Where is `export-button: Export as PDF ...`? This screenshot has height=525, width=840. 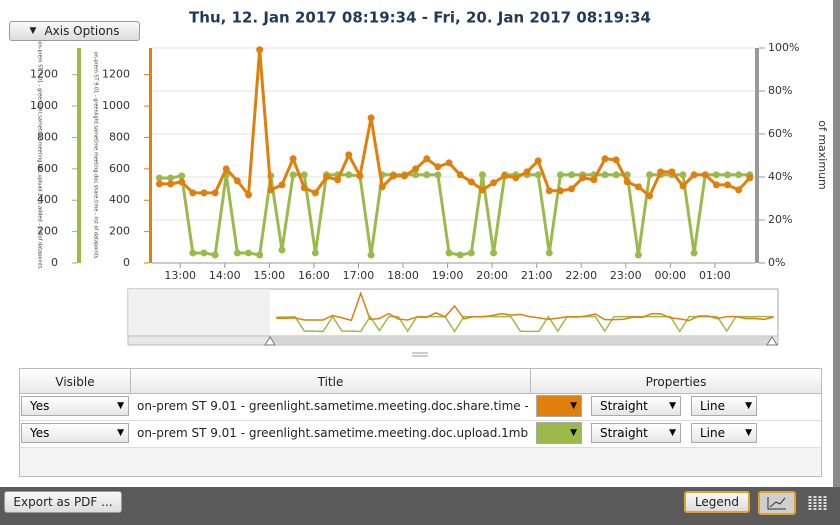
export-button: Export as PDF ... is located at coordinates (63, 502).